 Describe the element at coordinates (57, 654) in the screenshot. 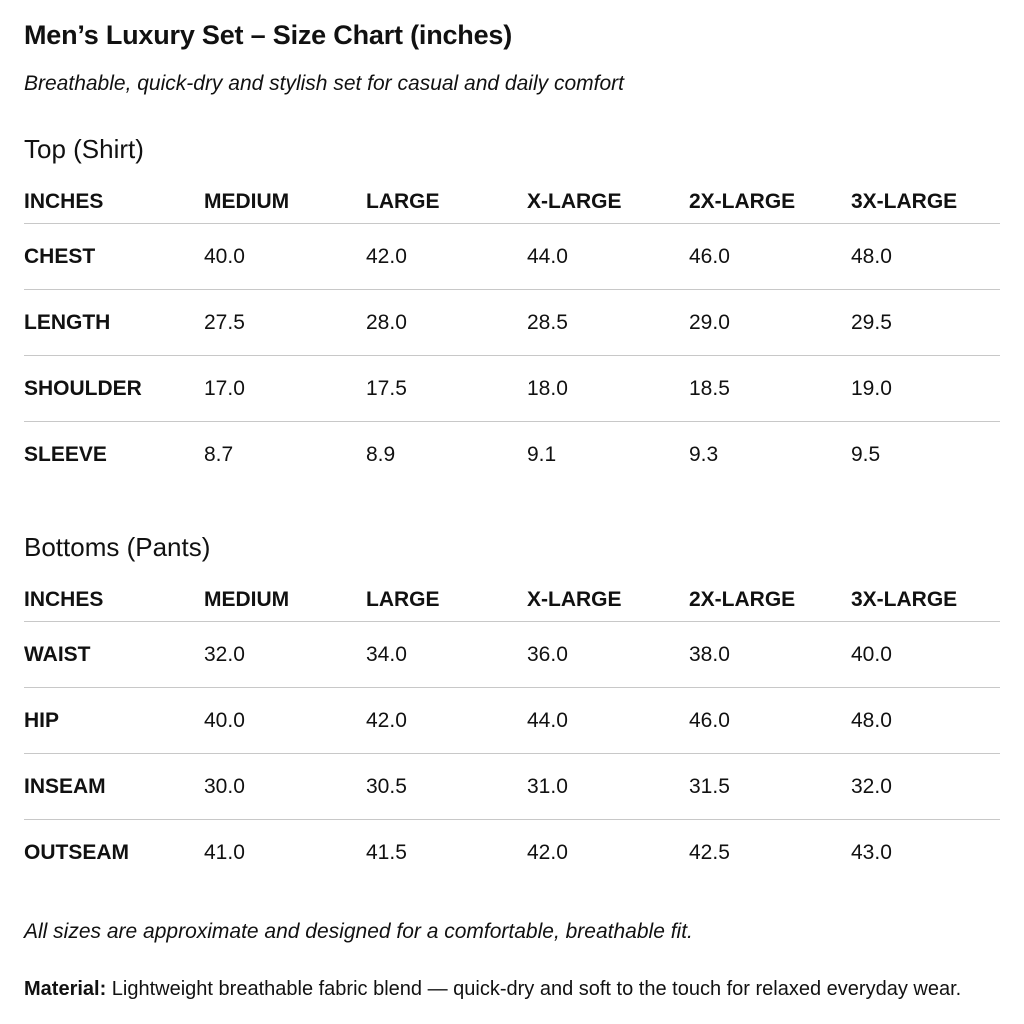

I see `row-label: WAIST` at that location.